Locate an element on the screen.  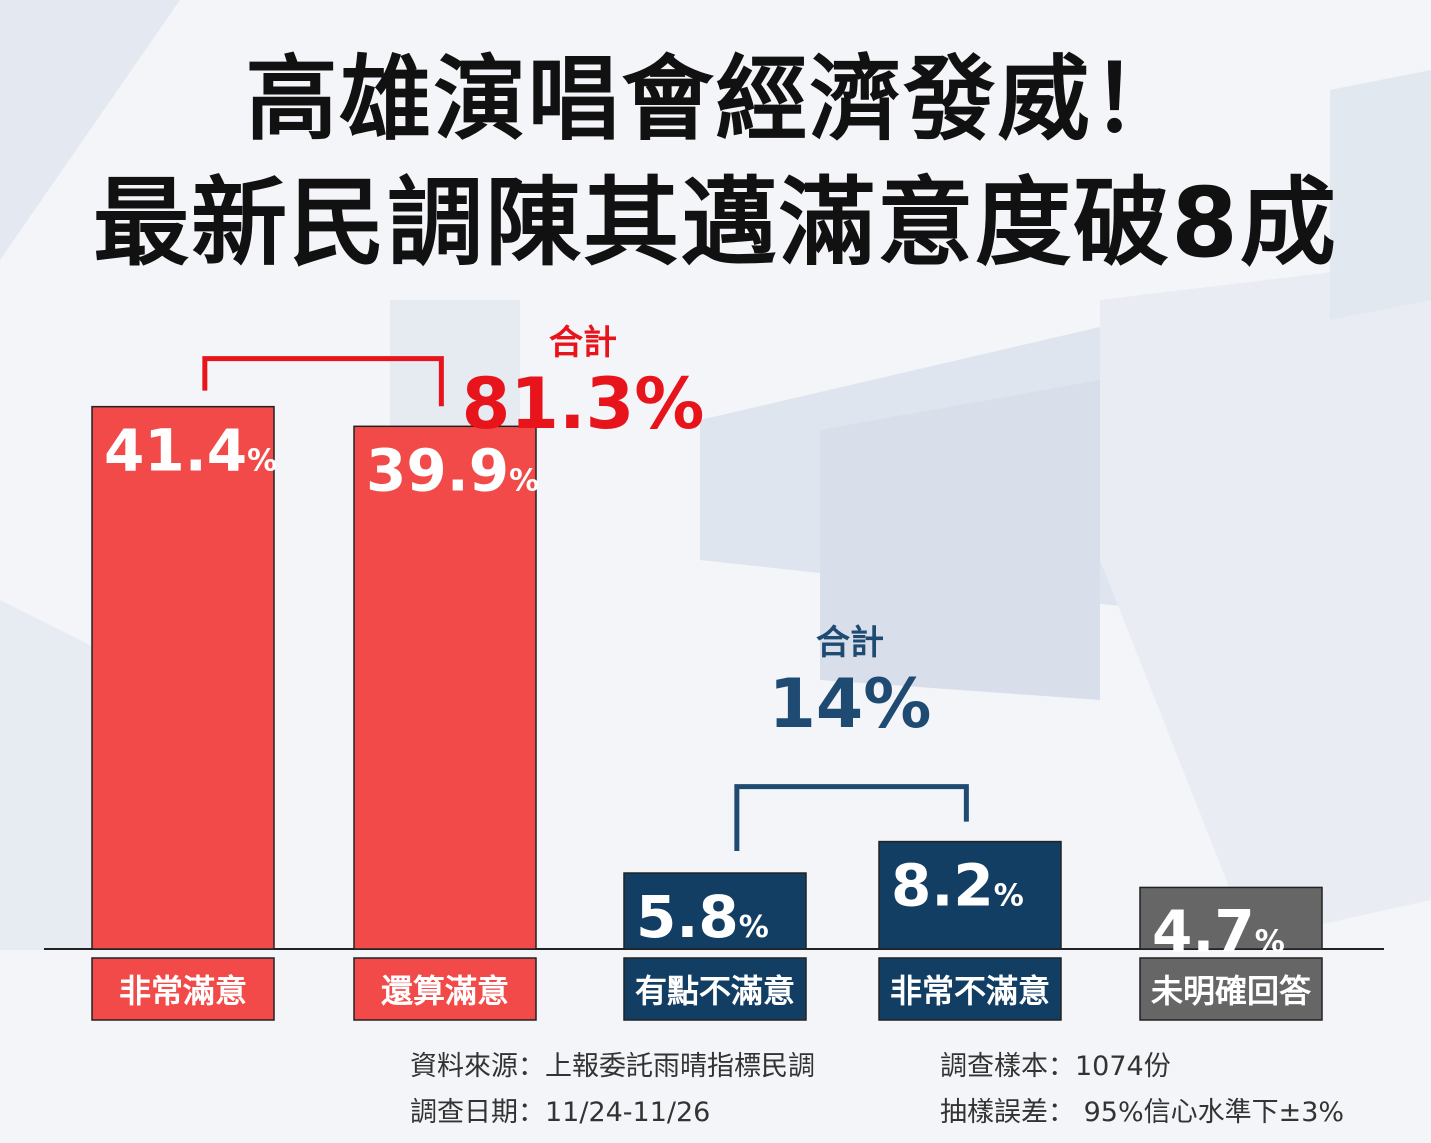
category-box-somewhat-satisfied is located at coordinates (445, 989).